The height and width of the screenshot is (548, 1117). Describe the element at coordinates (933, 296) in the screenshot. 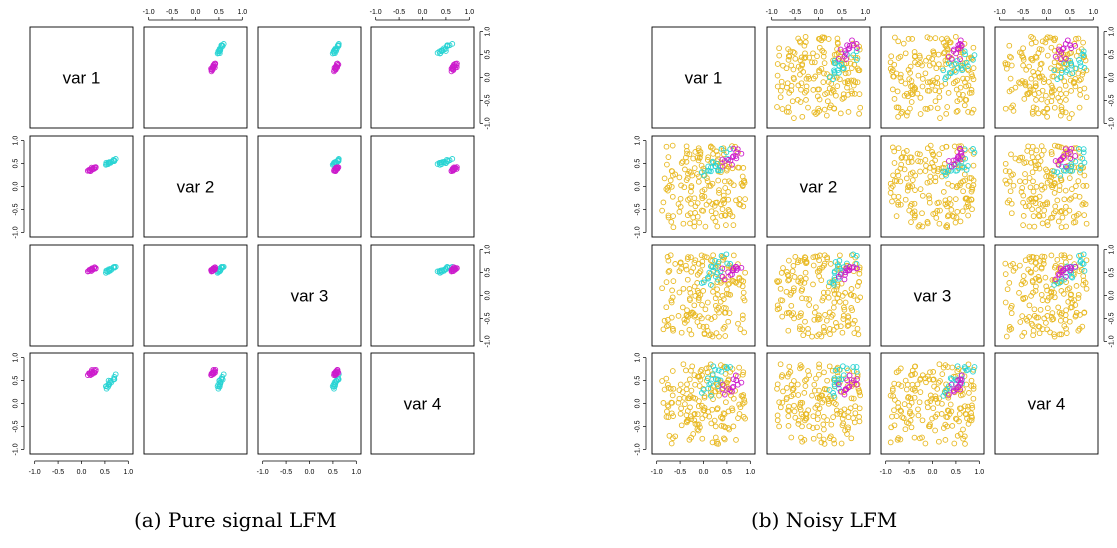

I see `variable-label: var 3` at that location.